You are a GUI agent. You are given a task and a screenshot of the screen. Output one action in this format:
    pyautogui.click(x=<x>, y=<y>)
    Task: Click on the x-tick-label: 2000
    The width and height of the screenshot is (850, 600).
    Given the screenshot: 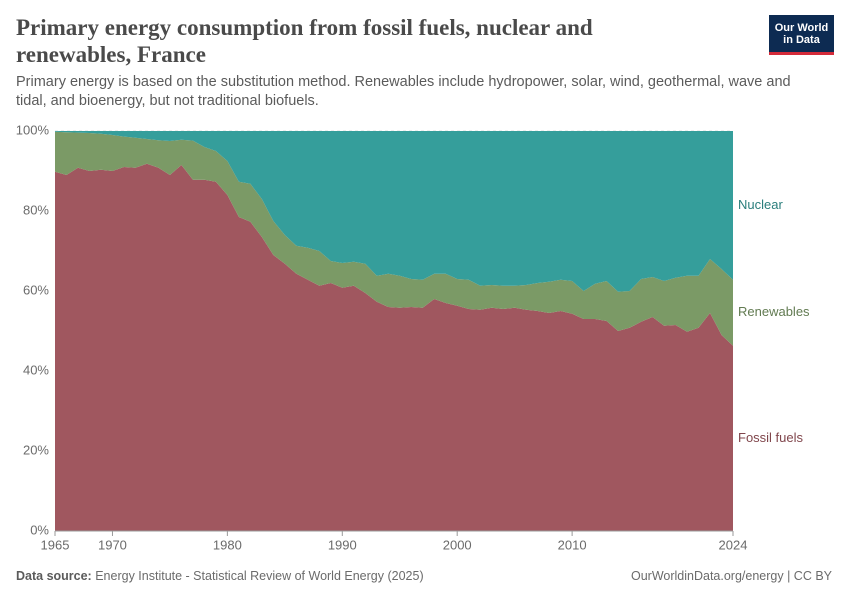 What is the action you would take?
    pyautogui.click(x=457, y=544)
    